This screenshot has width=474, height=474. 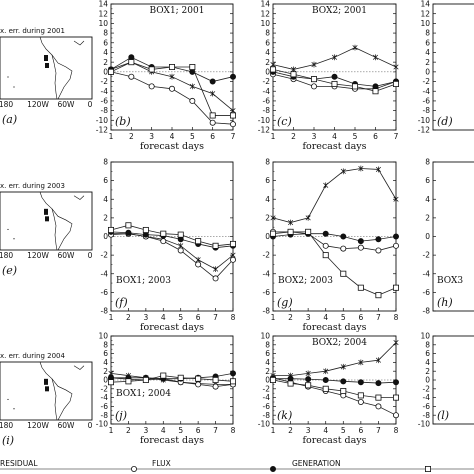 What do you see at coordinates (443, 415) in the screenshot?
I see `panel-label: (l)` at bounding box center [443, 415].